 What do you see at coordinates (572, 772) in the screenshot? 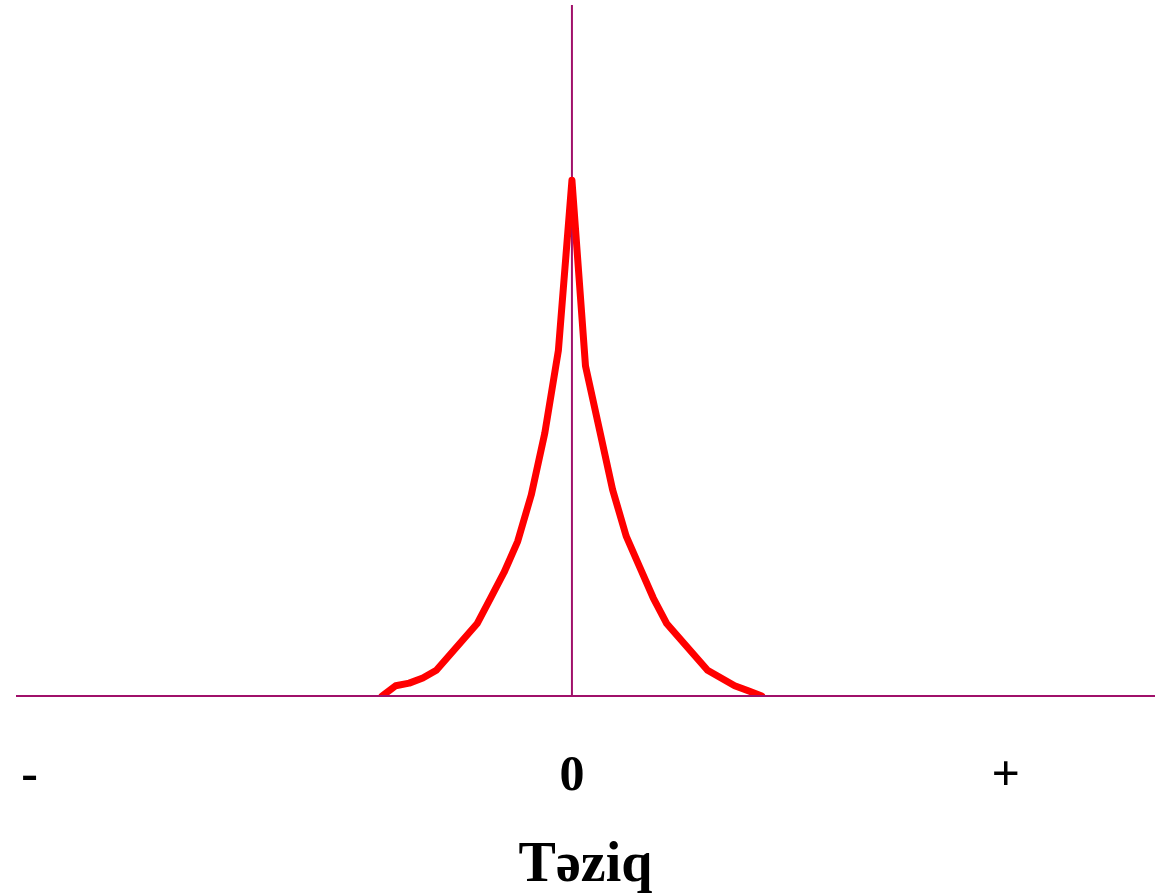
I see `x-tick-label: 0` at bounding box center [572, 772].